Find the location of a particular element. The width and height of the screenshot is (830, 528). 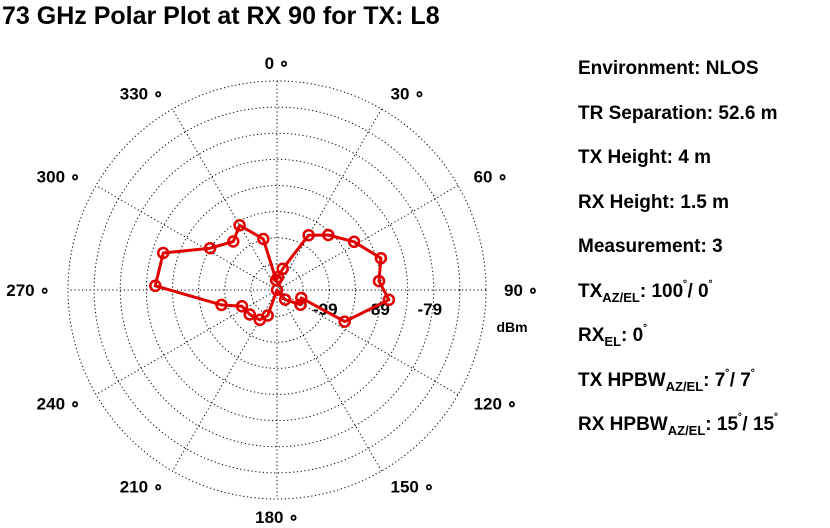

chart-title: 73 GHz Polar Plot at RX 90 for TX: L8 is located at coordinates (221, 16).